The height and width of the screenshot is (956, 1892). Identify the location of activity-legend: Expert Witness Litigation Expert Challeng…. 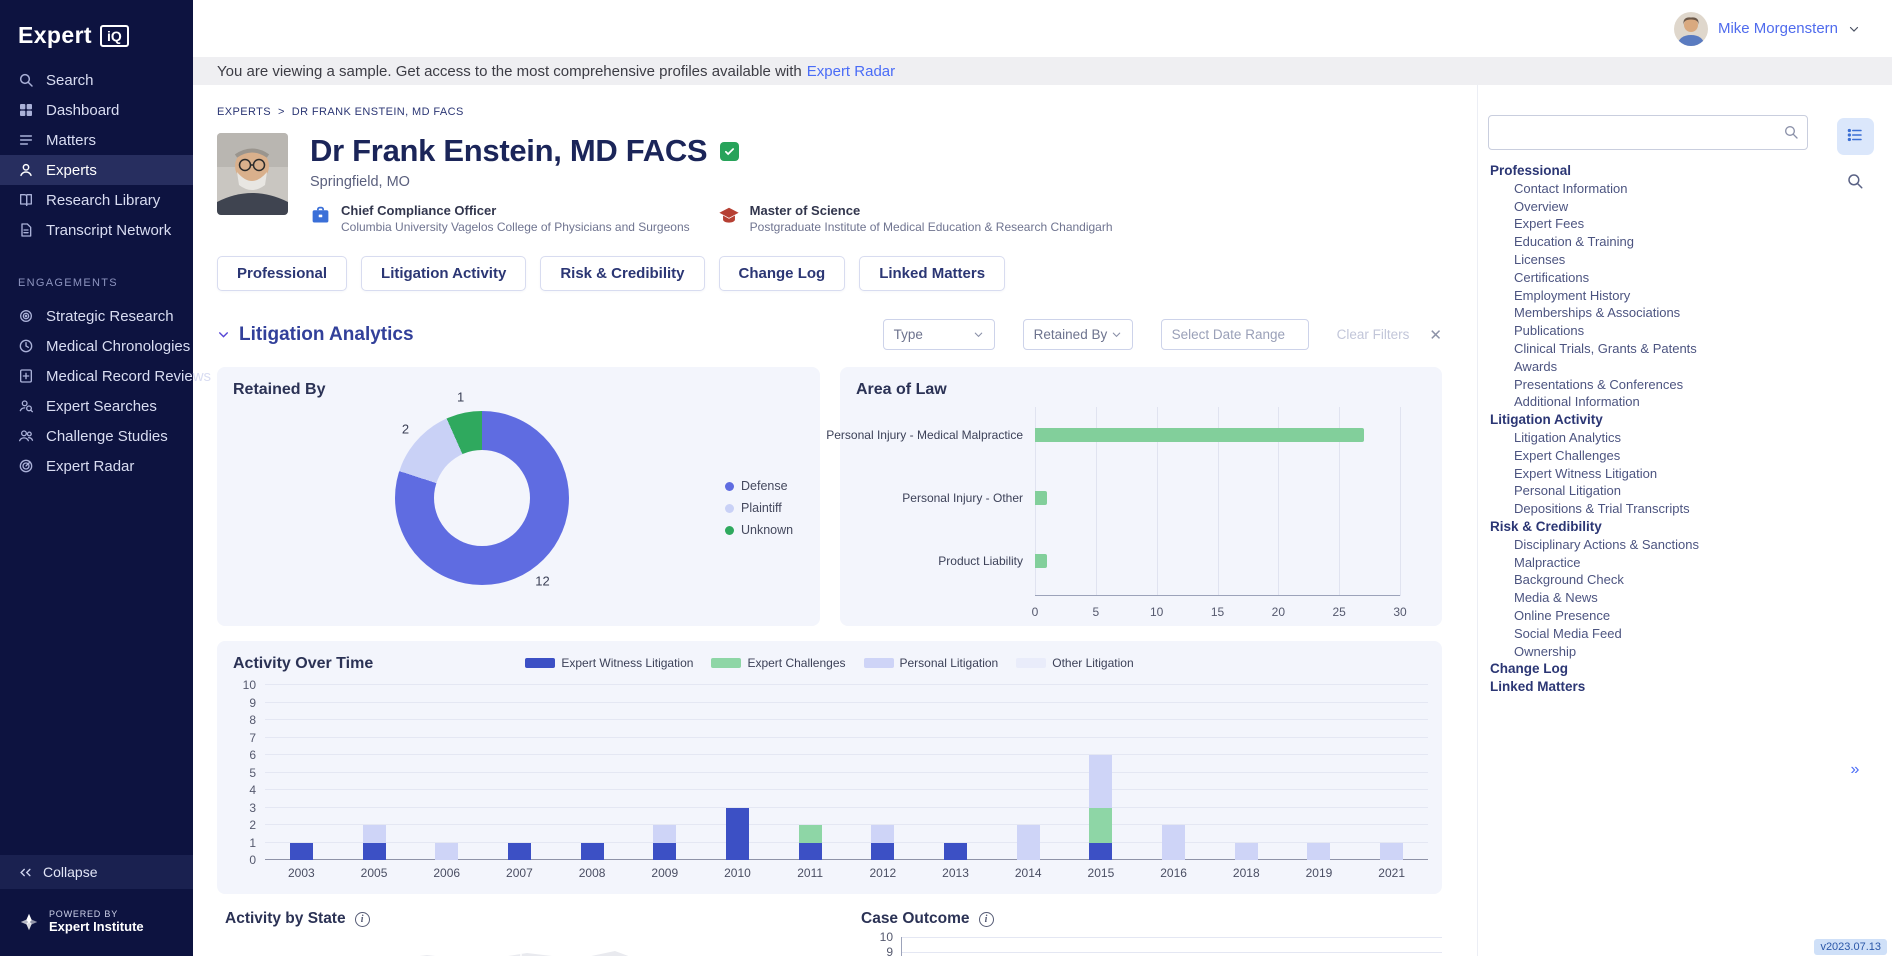
(829, 663).